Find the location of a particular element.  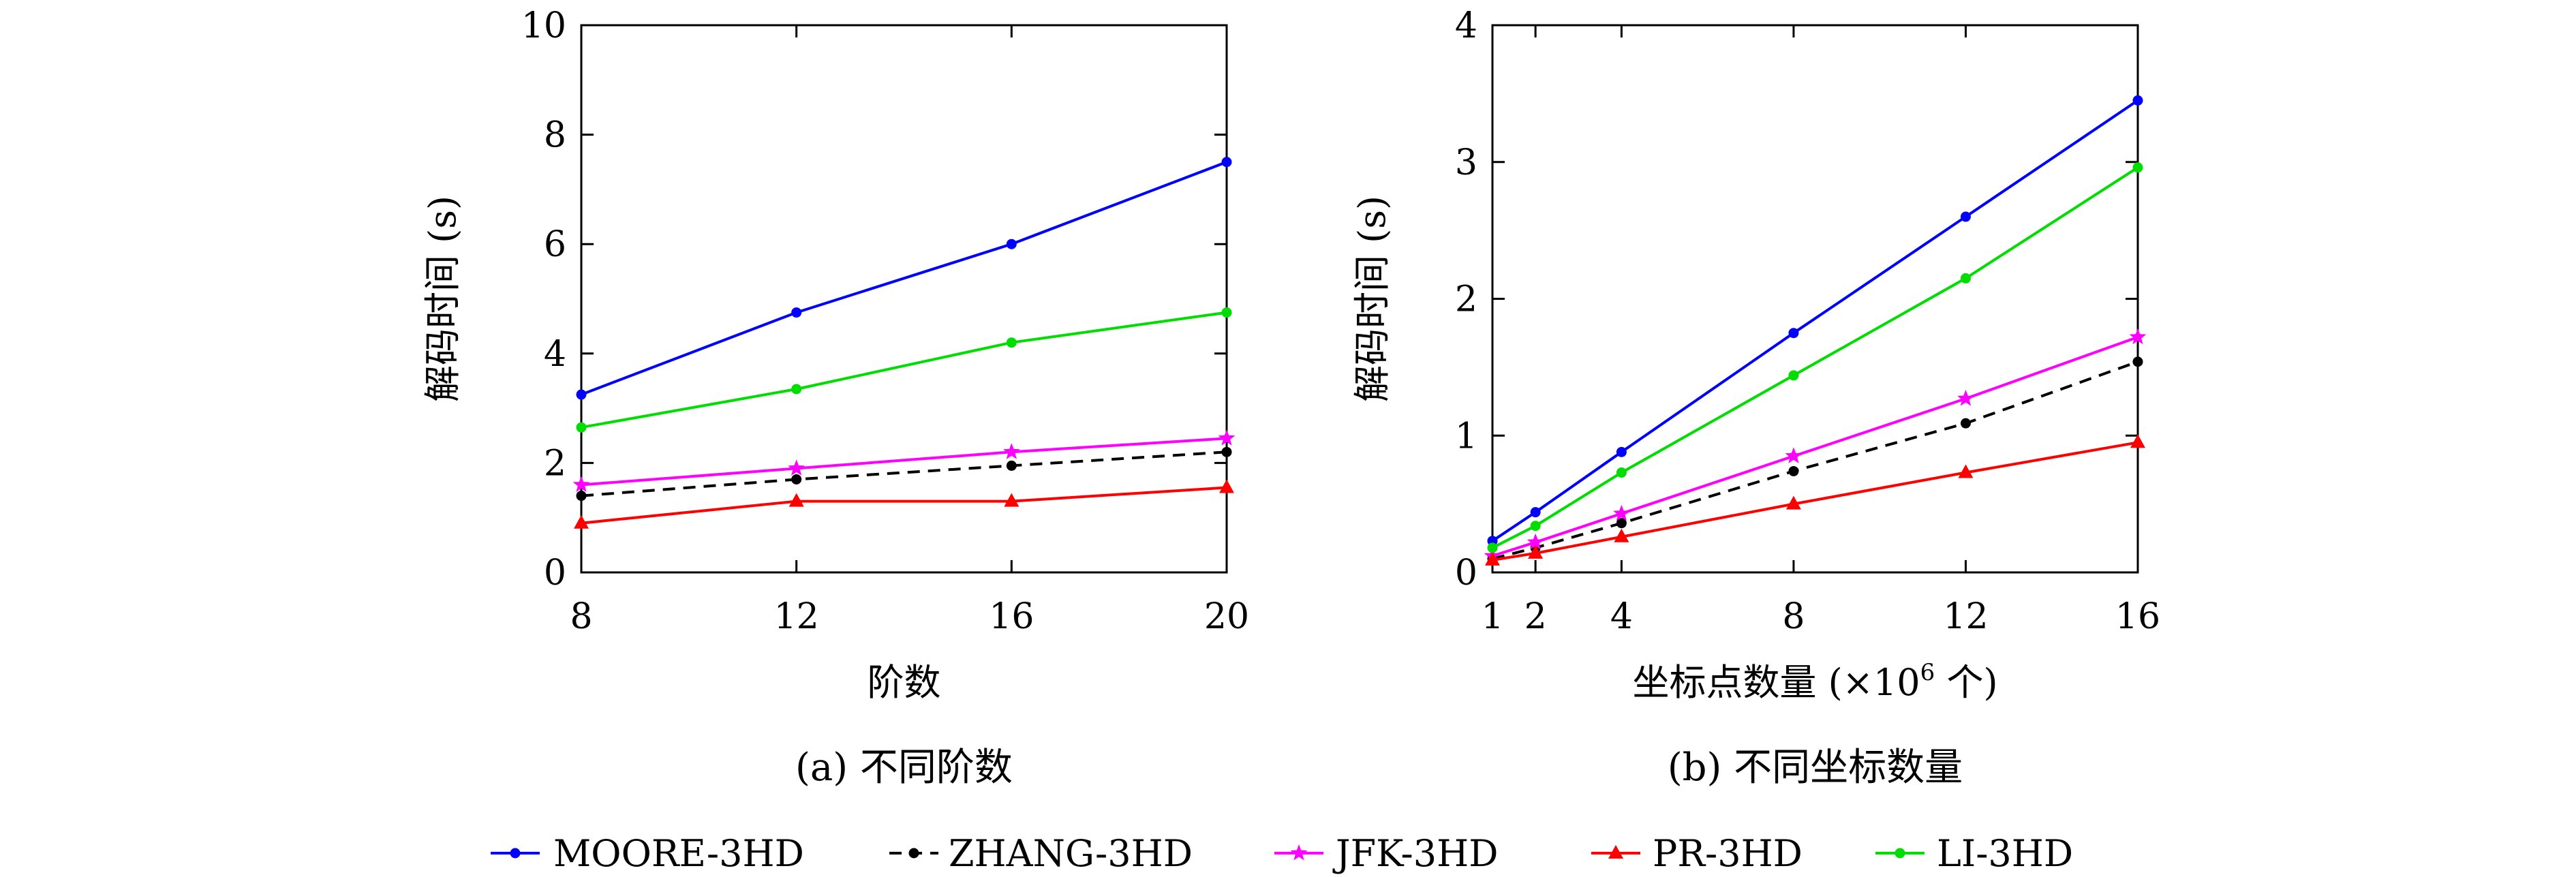

x-tick-label: 1 is located at coordinates (1492, 616).